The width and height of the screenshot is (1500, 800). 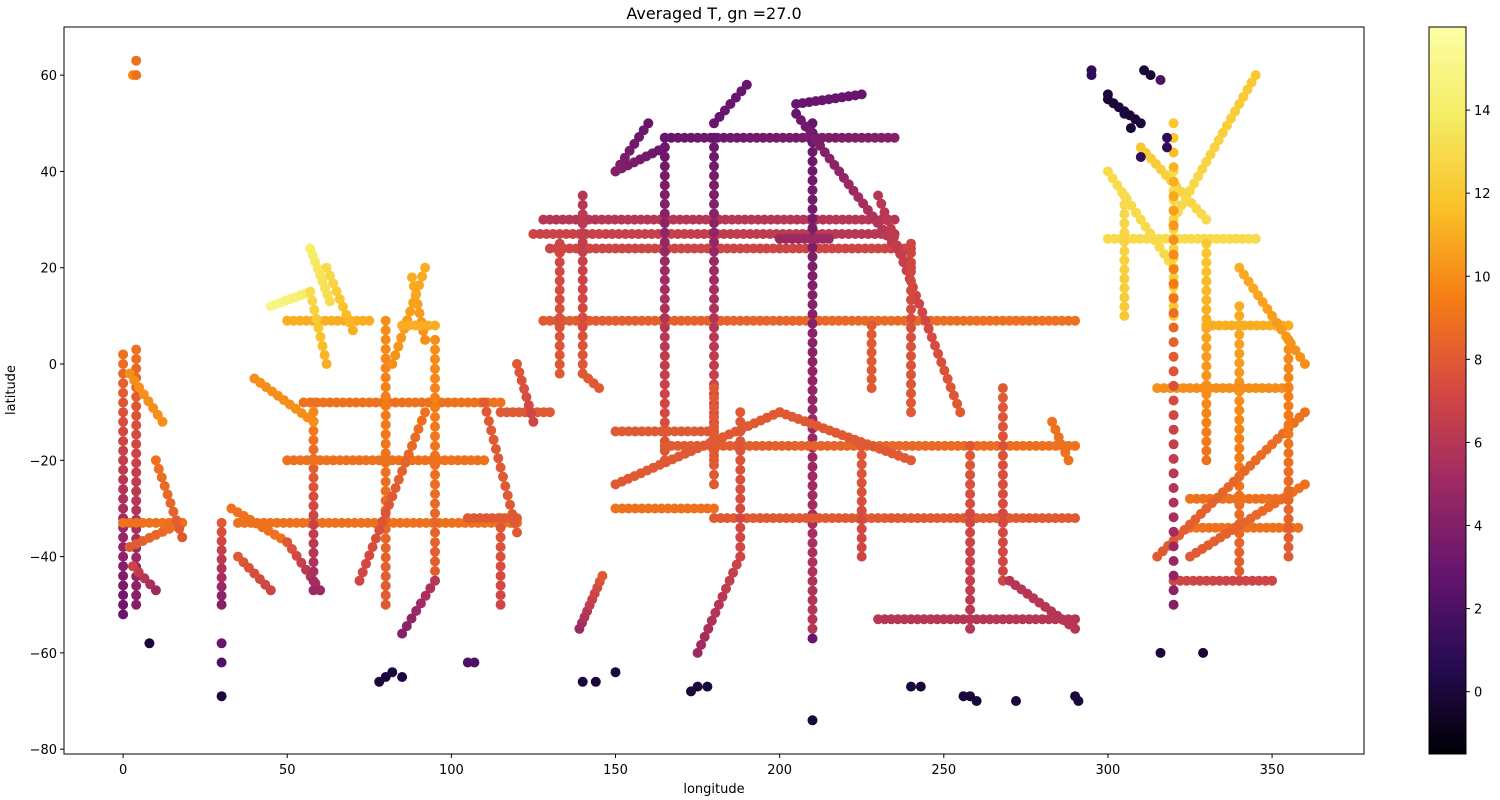 What do you see at coordinates (1478, 693) in the screenshot?
I see `colorbar-tick-label: 0` at bounding box center [1478, 693].